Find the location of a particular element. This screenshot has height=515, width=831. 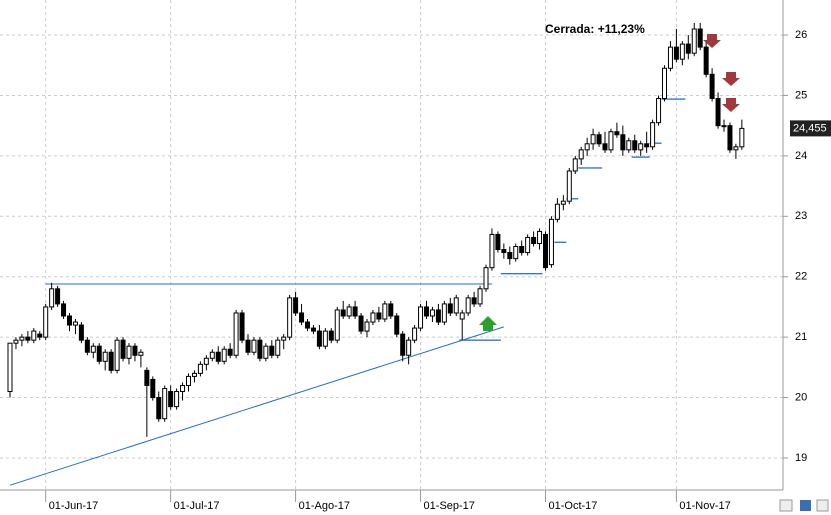

y-tick-label: 23 is located at coordinates (801, 216).